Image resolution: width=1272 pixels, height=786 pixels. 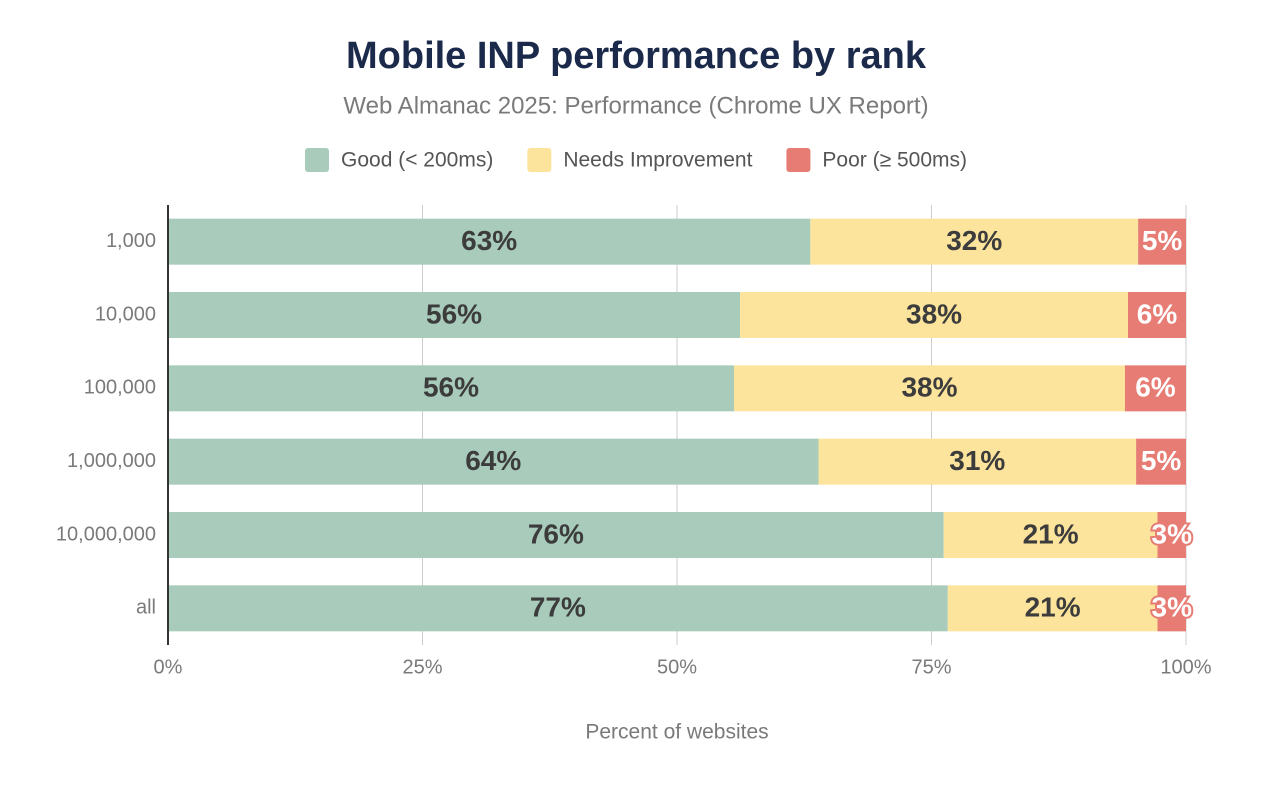 What do you see at coordinates (657, 160) in the screenshot?
I see `legend-label: Needs Improvement` at bounding box center [657, 160].